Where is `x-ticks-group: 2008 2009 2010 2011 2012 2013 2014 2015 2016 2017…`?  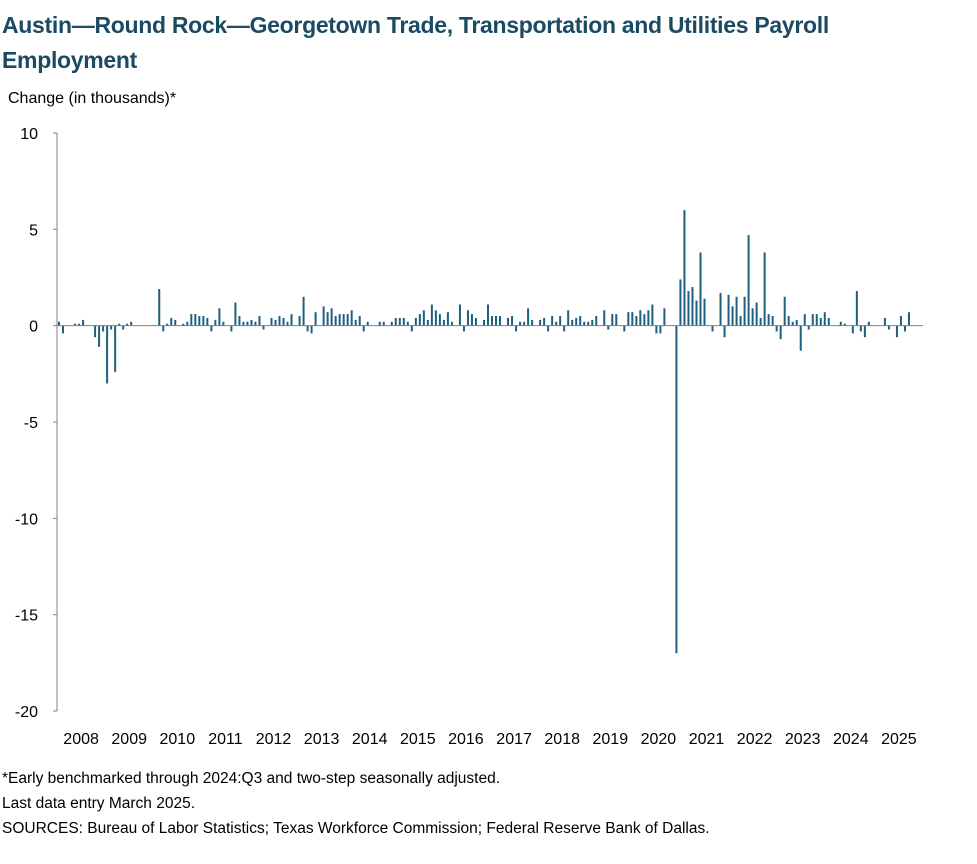 x-ticks-group: 2008 2009 2010 2011 2012 2013 2014 2015 2016 2017… is located at coordinates (489, 739).